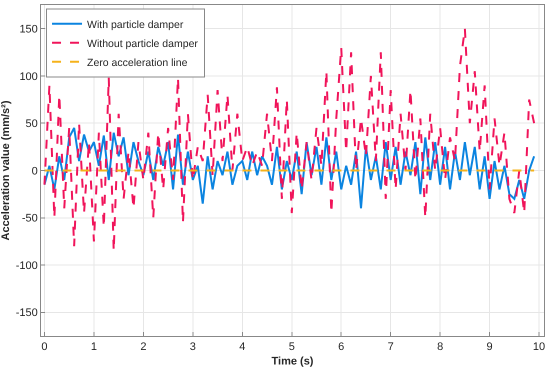 Image resolution: width=550 pixels, height=369 pixels. I want to click on y-tick-label: -50, so click(30, 218).